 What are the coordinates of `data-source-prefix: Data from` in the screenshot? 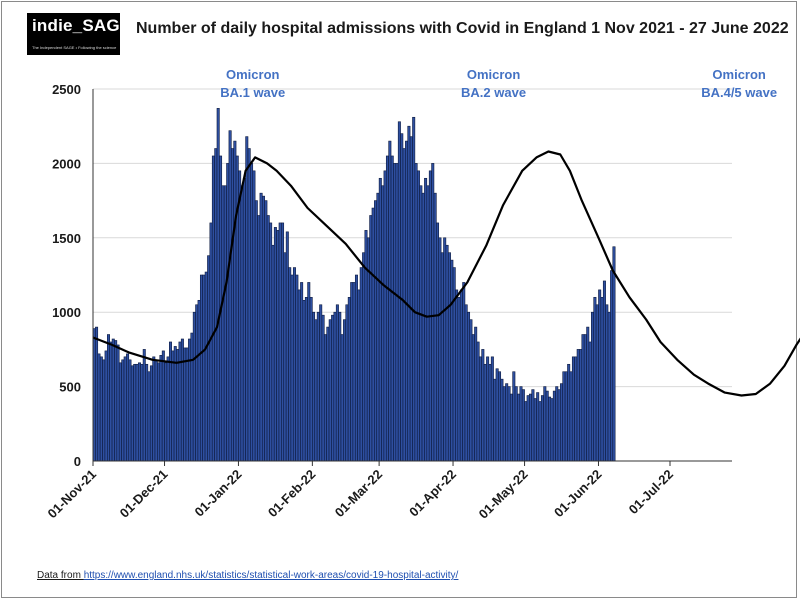 It's located at (60, 575).